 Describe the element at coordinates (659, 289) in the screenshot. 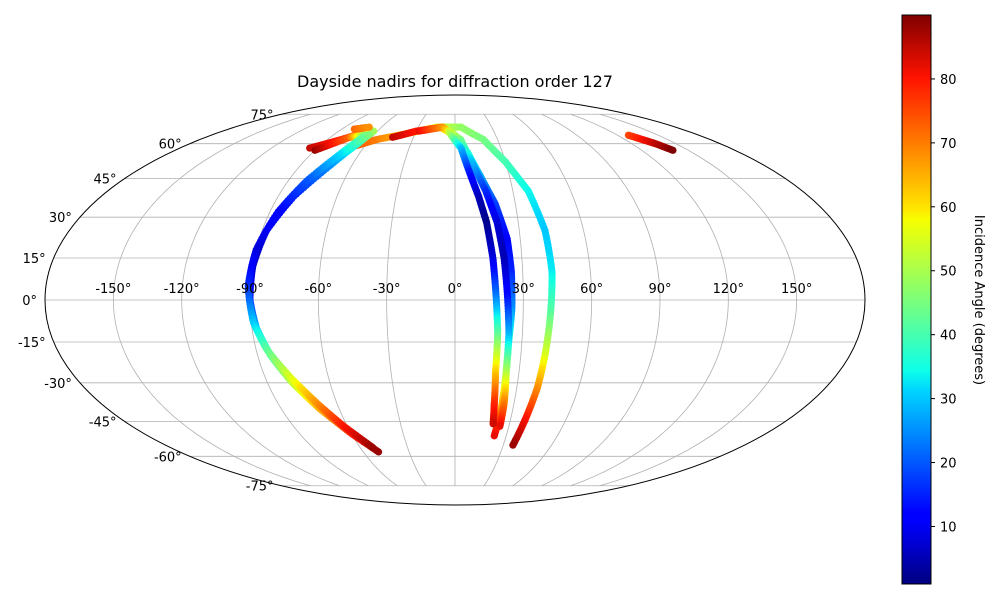

I see `lon-tick-label: 90°` at that location.